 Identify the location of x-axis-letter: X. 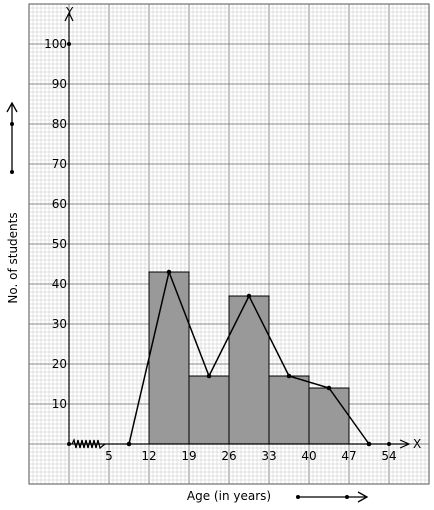
(417, 444).